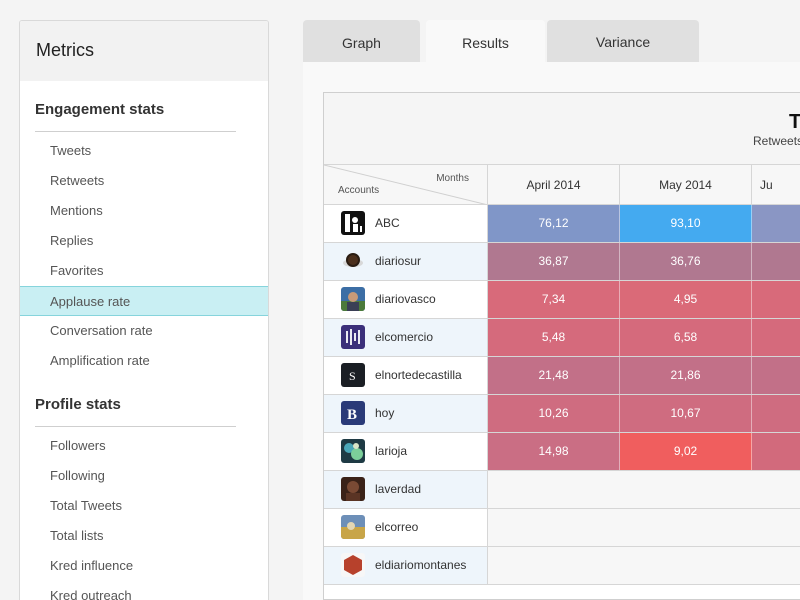  Describe the element at coordinates (71, 150) in the screenshot. I see `sidebar-item-tweets: Tweets` at that location.